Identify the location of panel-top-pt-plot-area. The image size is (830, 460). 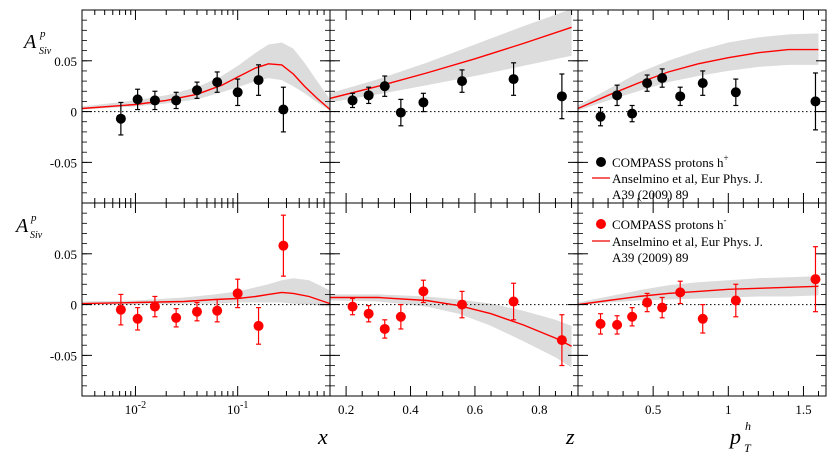
(702, 82).